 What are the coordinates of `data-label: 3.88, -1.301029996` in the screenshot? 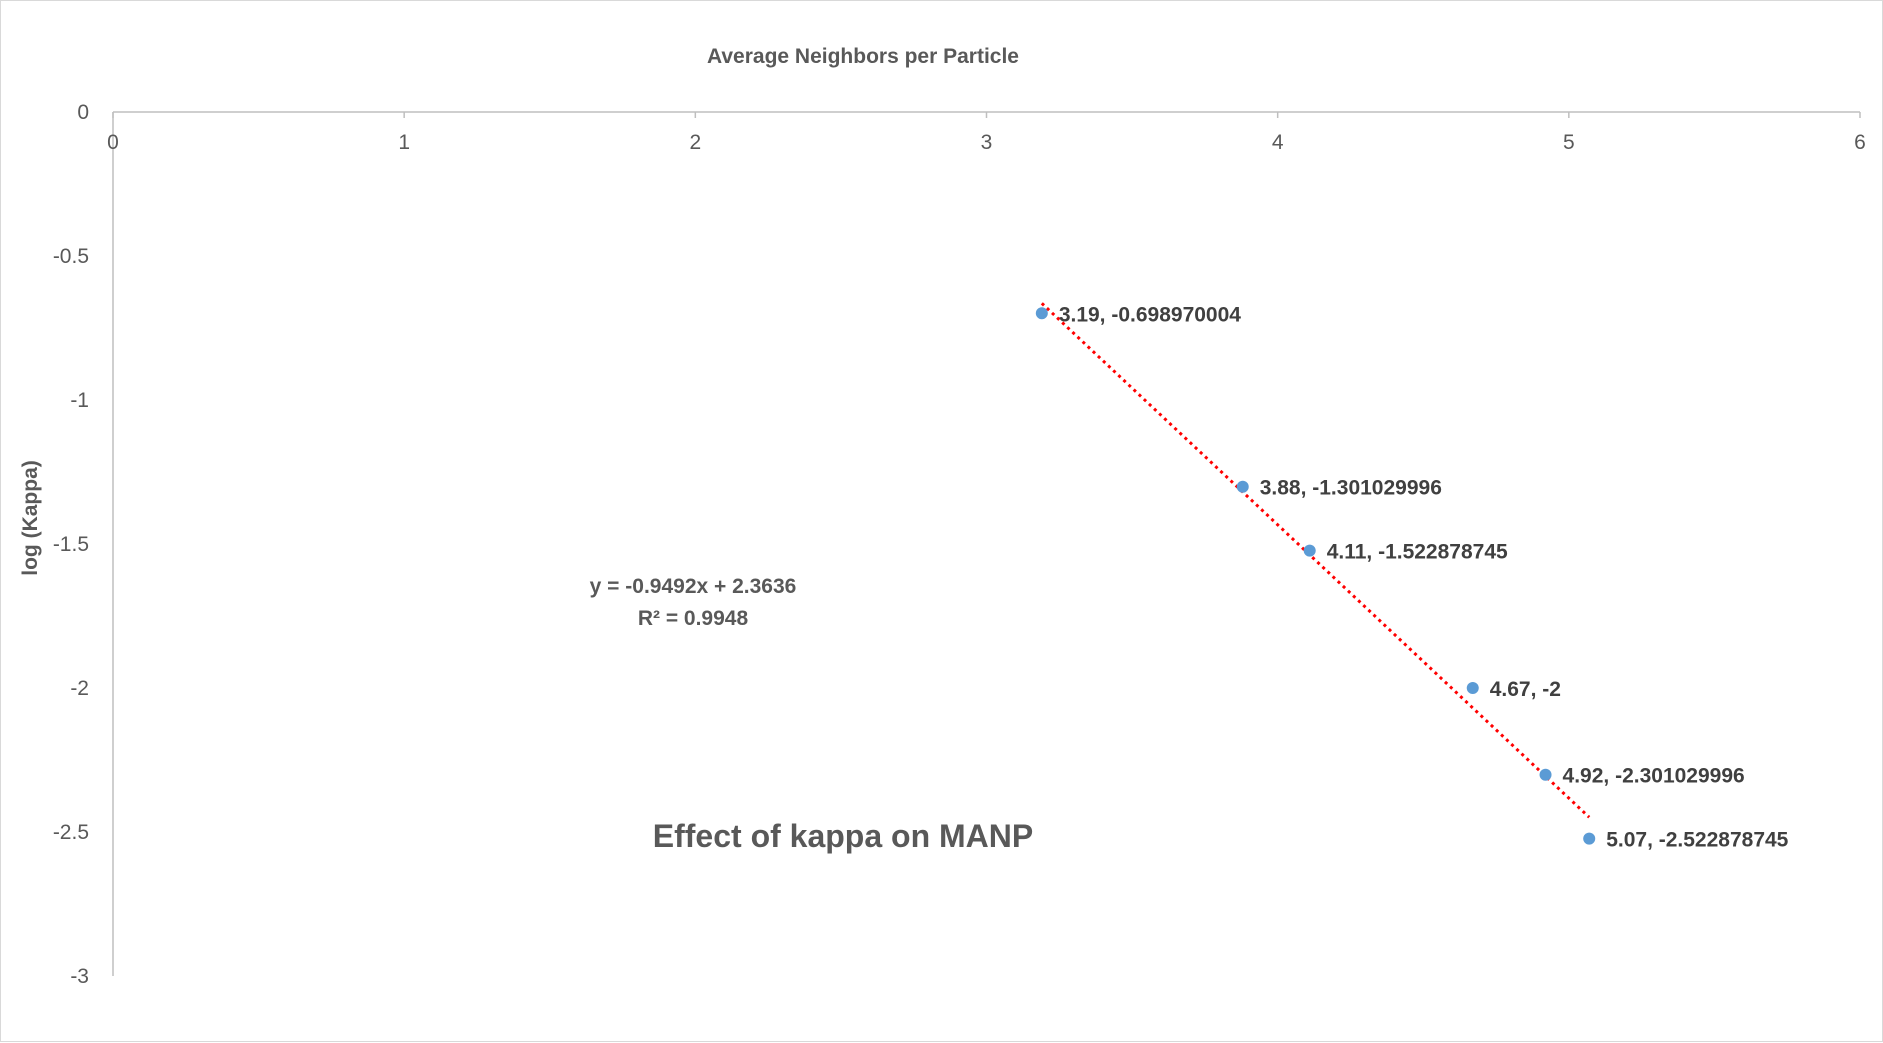 It's located at (1351, 488).